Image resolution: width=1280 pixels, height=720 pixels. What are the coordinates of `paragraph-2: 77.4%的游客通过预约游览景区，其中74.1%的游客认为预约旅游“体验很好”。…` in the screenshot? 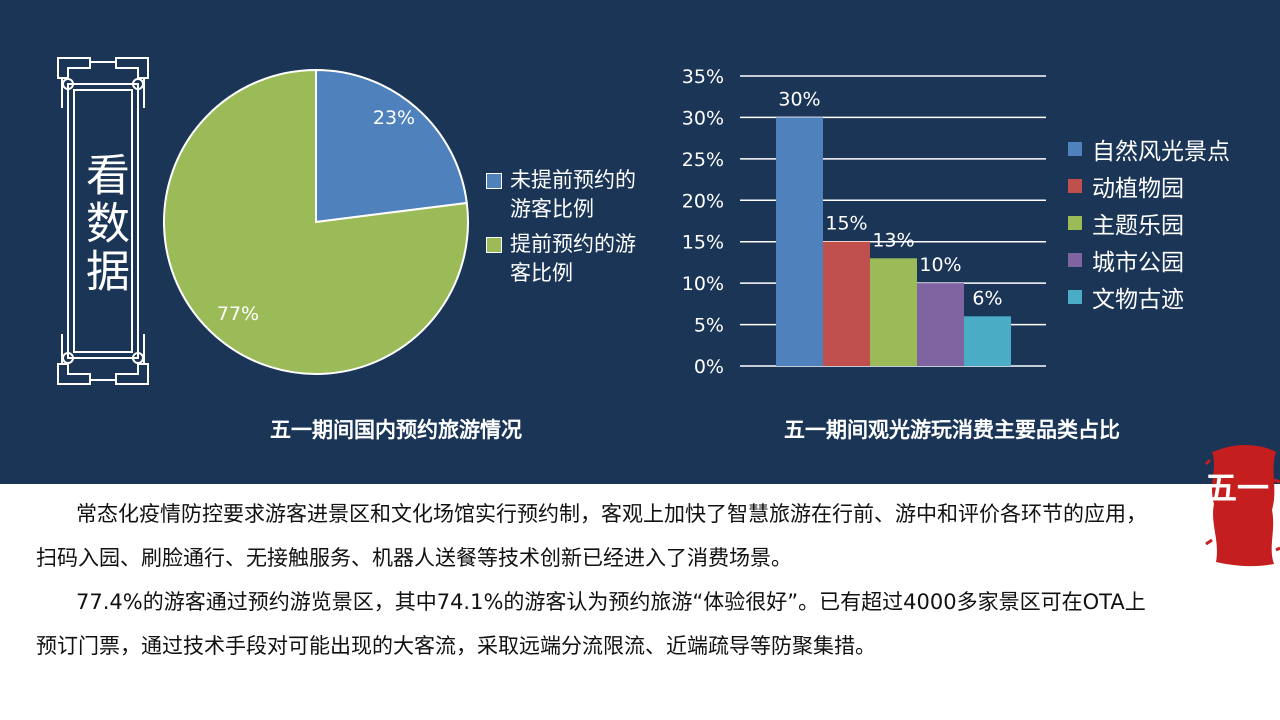 It's located at (591, 624).